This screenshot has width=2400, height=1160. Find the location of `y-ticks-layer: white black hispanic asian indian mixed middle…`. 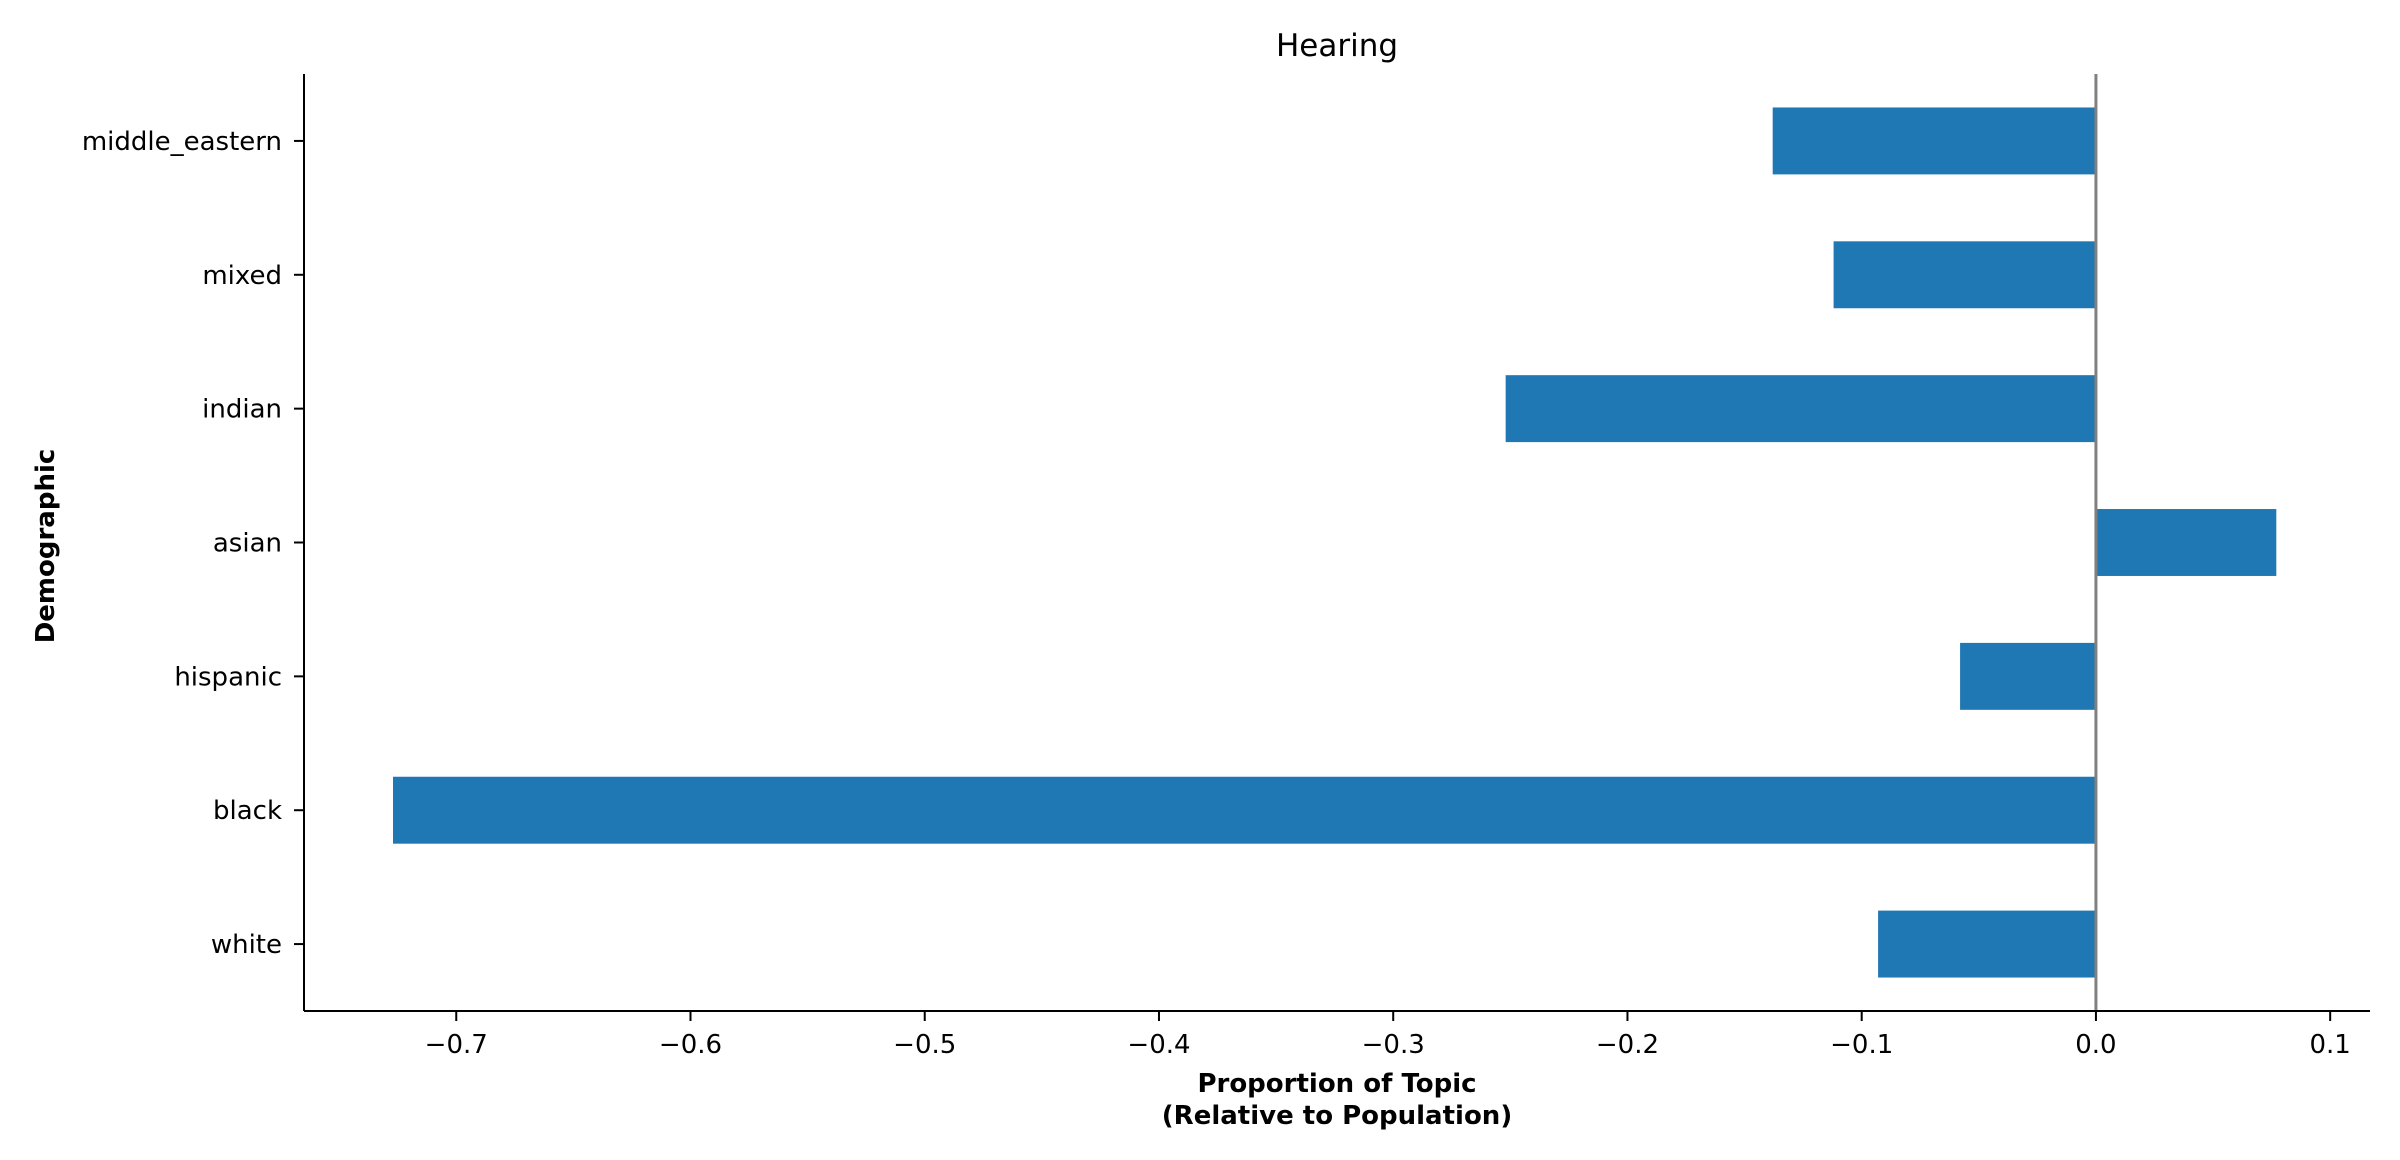

y-ticks-layer: white black hispanic asian indian mixed middle… is located at coordinates (193, 543).